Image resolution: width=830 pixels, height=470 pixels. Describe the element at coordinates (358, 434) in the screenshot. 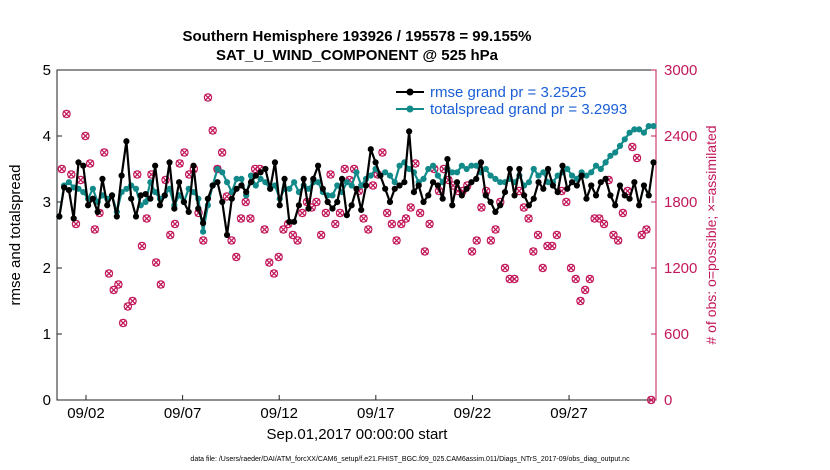

I see `x-axis-label: Sep.01,2017 00:00:00 start` at that location.